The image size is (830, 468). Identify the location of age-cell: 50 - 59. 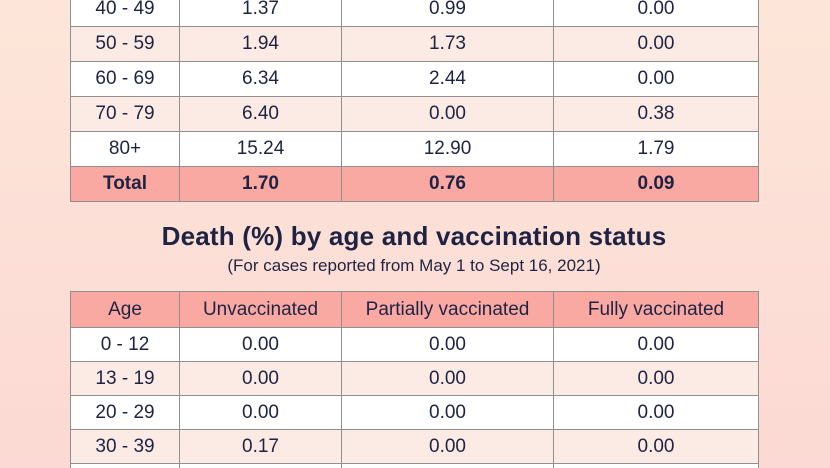
(125, 44).